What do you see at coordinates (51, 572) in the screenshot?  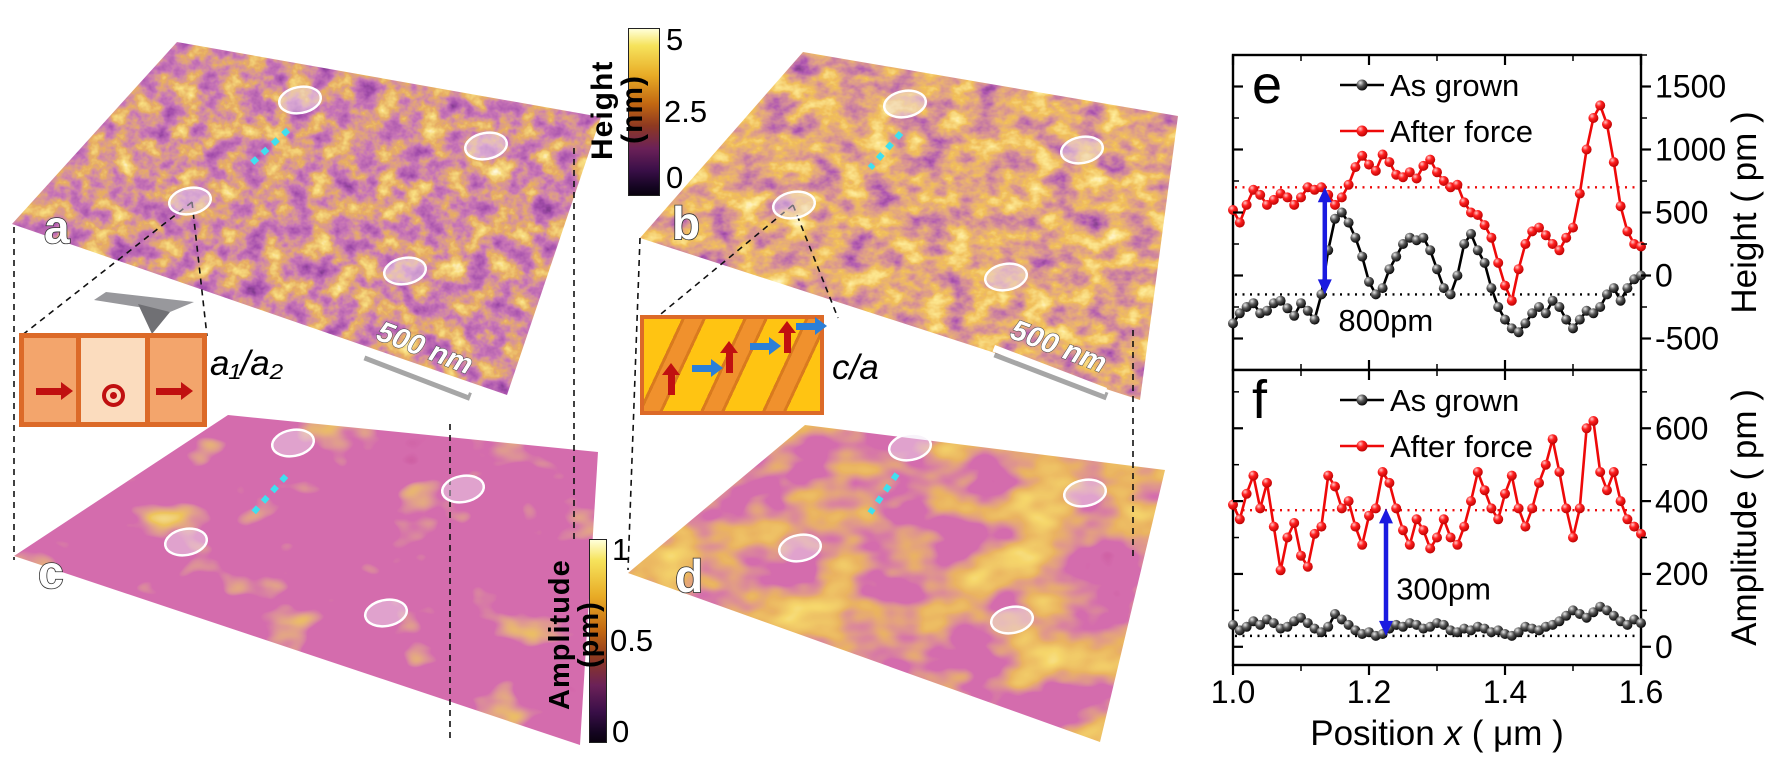 I see `panel-letter-c: c` at bounding box center [51, 572].